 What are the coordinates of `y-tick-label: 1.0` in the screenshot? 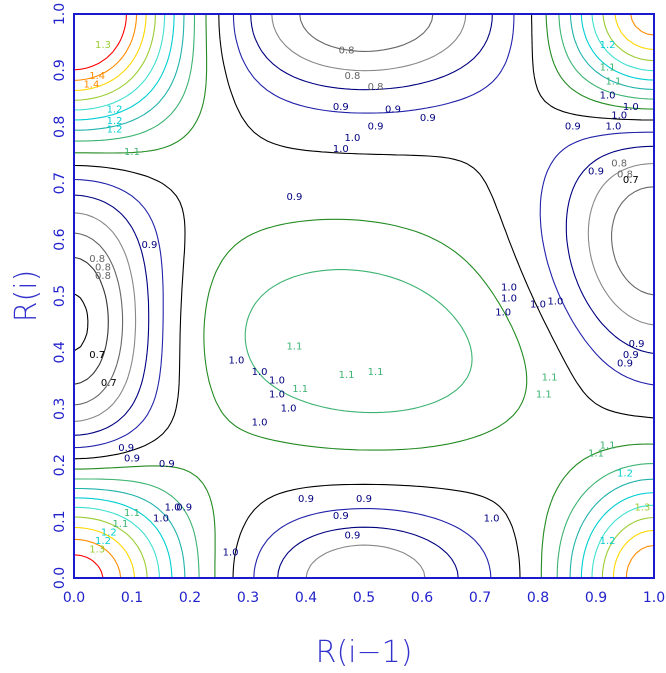 It's located at (60, 14).